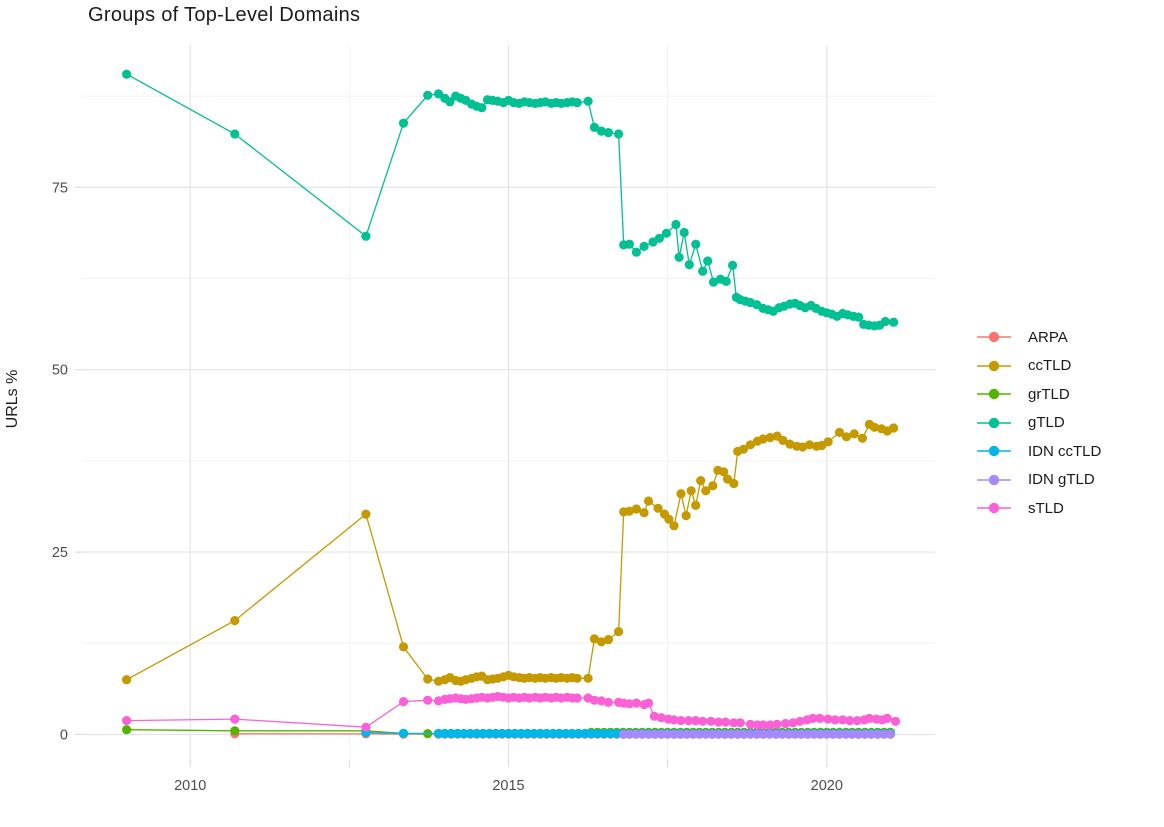  Describe the element at coordinates (1038, 337) in the screenshot. I see `legend-item-arpa: ARPA` at that location.